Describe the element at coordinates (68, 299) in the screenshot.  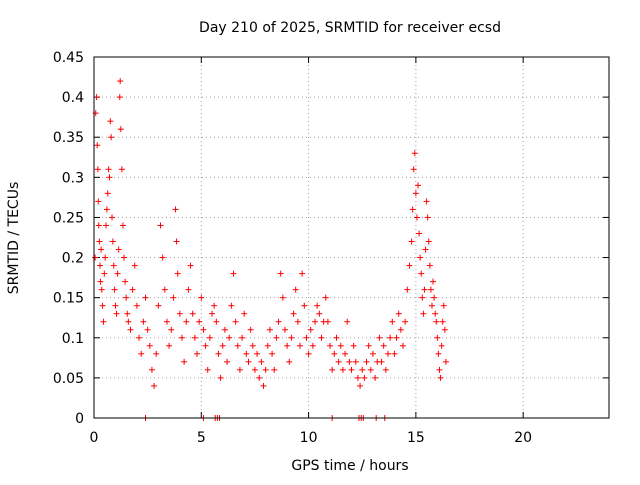
I see `y-tick-label: 0.15` at that location.